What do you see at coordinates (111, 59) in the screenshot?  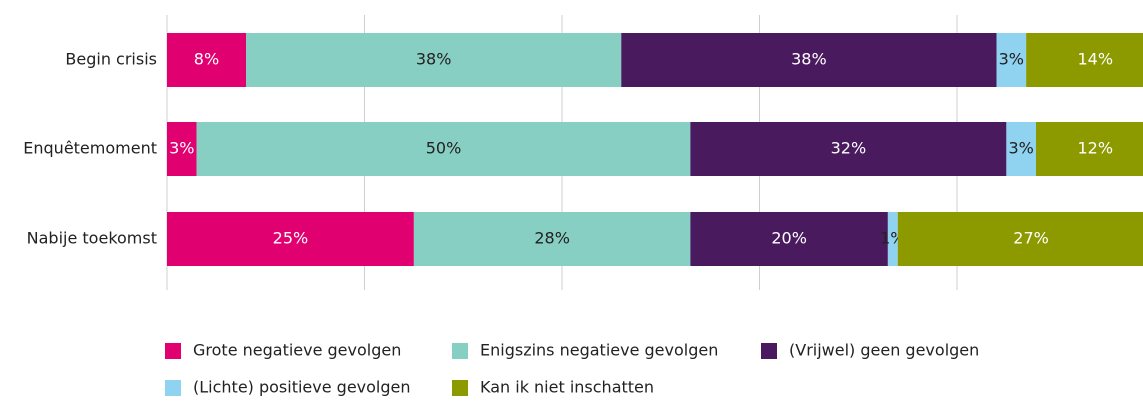 I see `y-tick-label: Begin crisis` at bounding box center [111, 59].